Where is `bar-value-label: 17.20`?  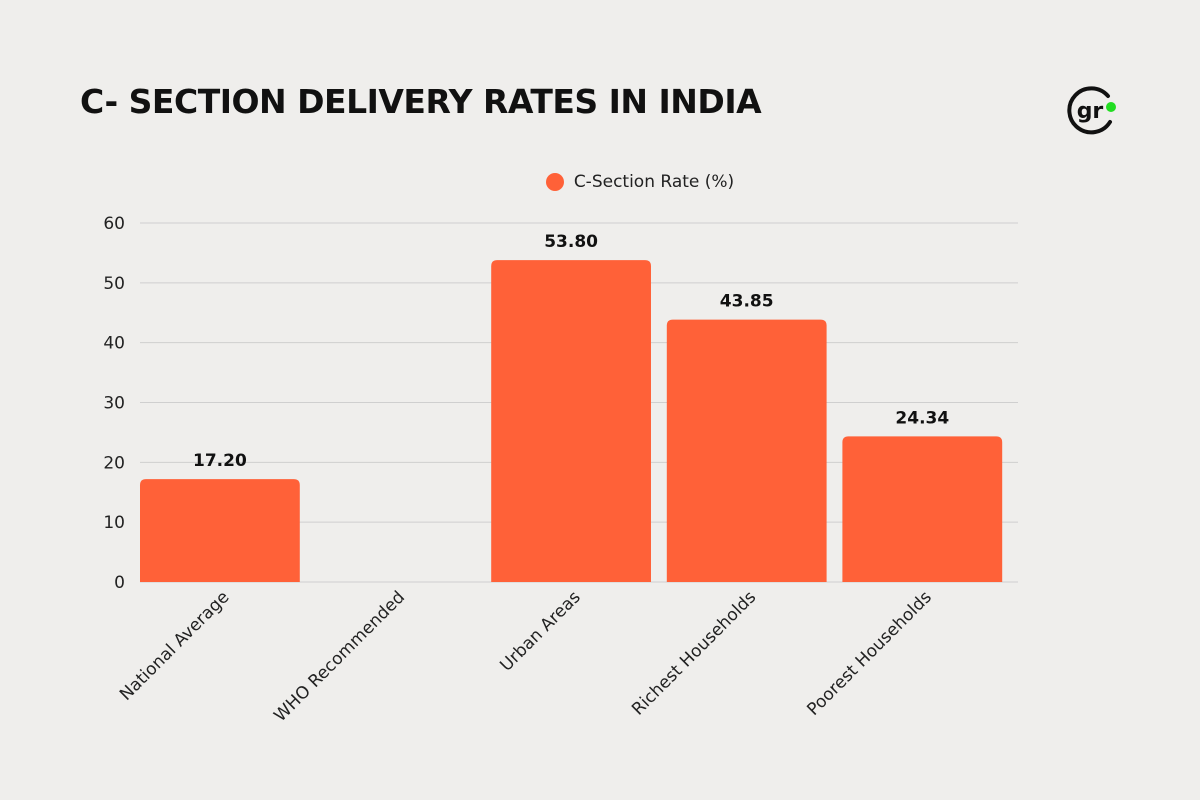
bar-value-label: 17.20 is located at coordinates (220, 461).